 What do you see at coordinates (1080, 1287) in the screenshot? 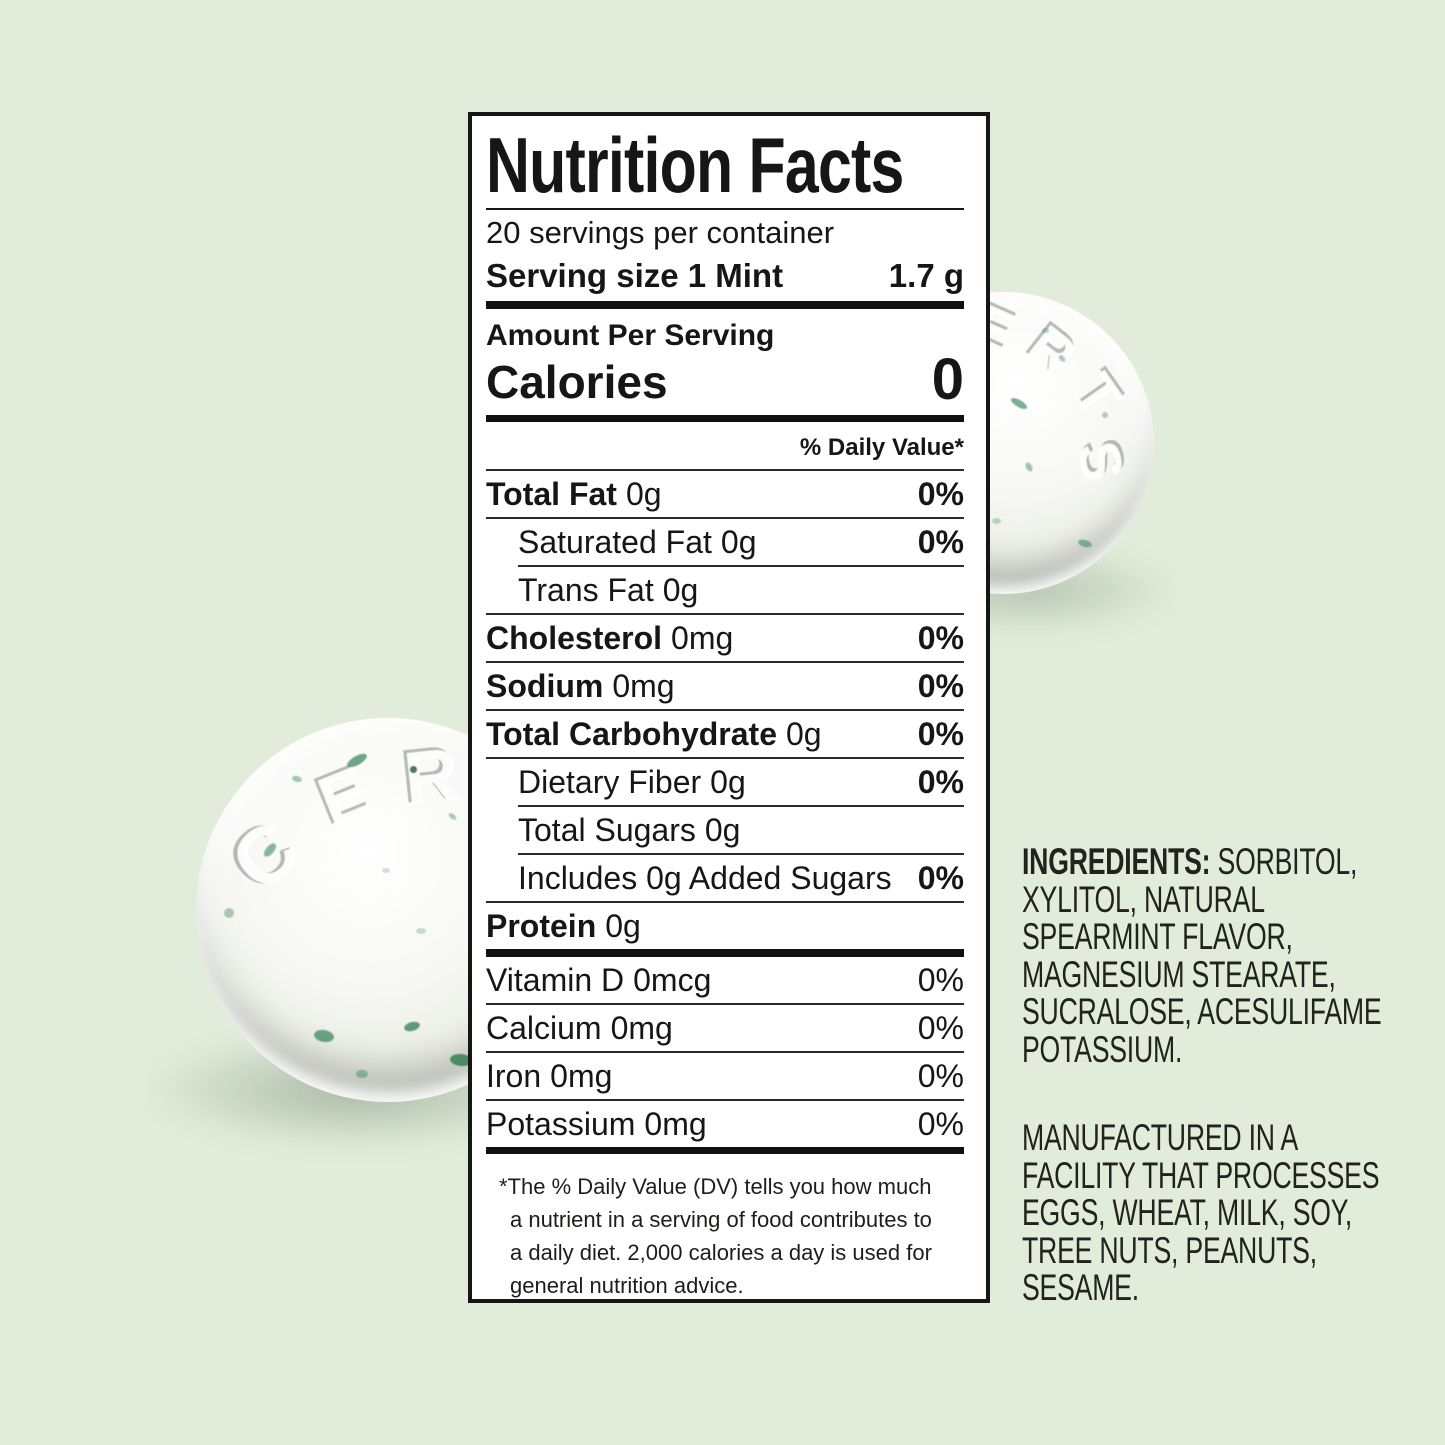
I see `allergen-line: SESAME.` at bounding box center [1080, 1287].